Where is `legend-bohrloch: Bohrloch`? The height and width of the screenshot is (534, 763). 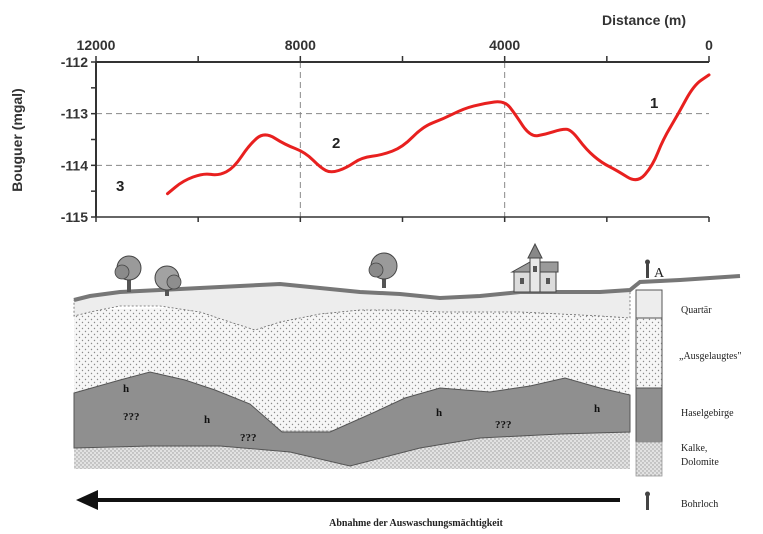
legend-bohrloch: Bohrloch is located at coordinates (699, 504).